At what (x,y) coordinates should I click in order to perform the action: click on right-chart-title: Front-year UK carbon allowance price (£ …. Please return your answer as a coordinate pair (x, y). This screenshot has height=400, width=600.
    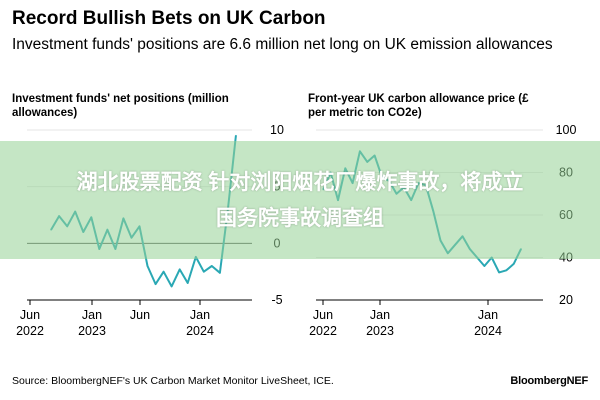
    Looking at the image, I should click on (418, 106).